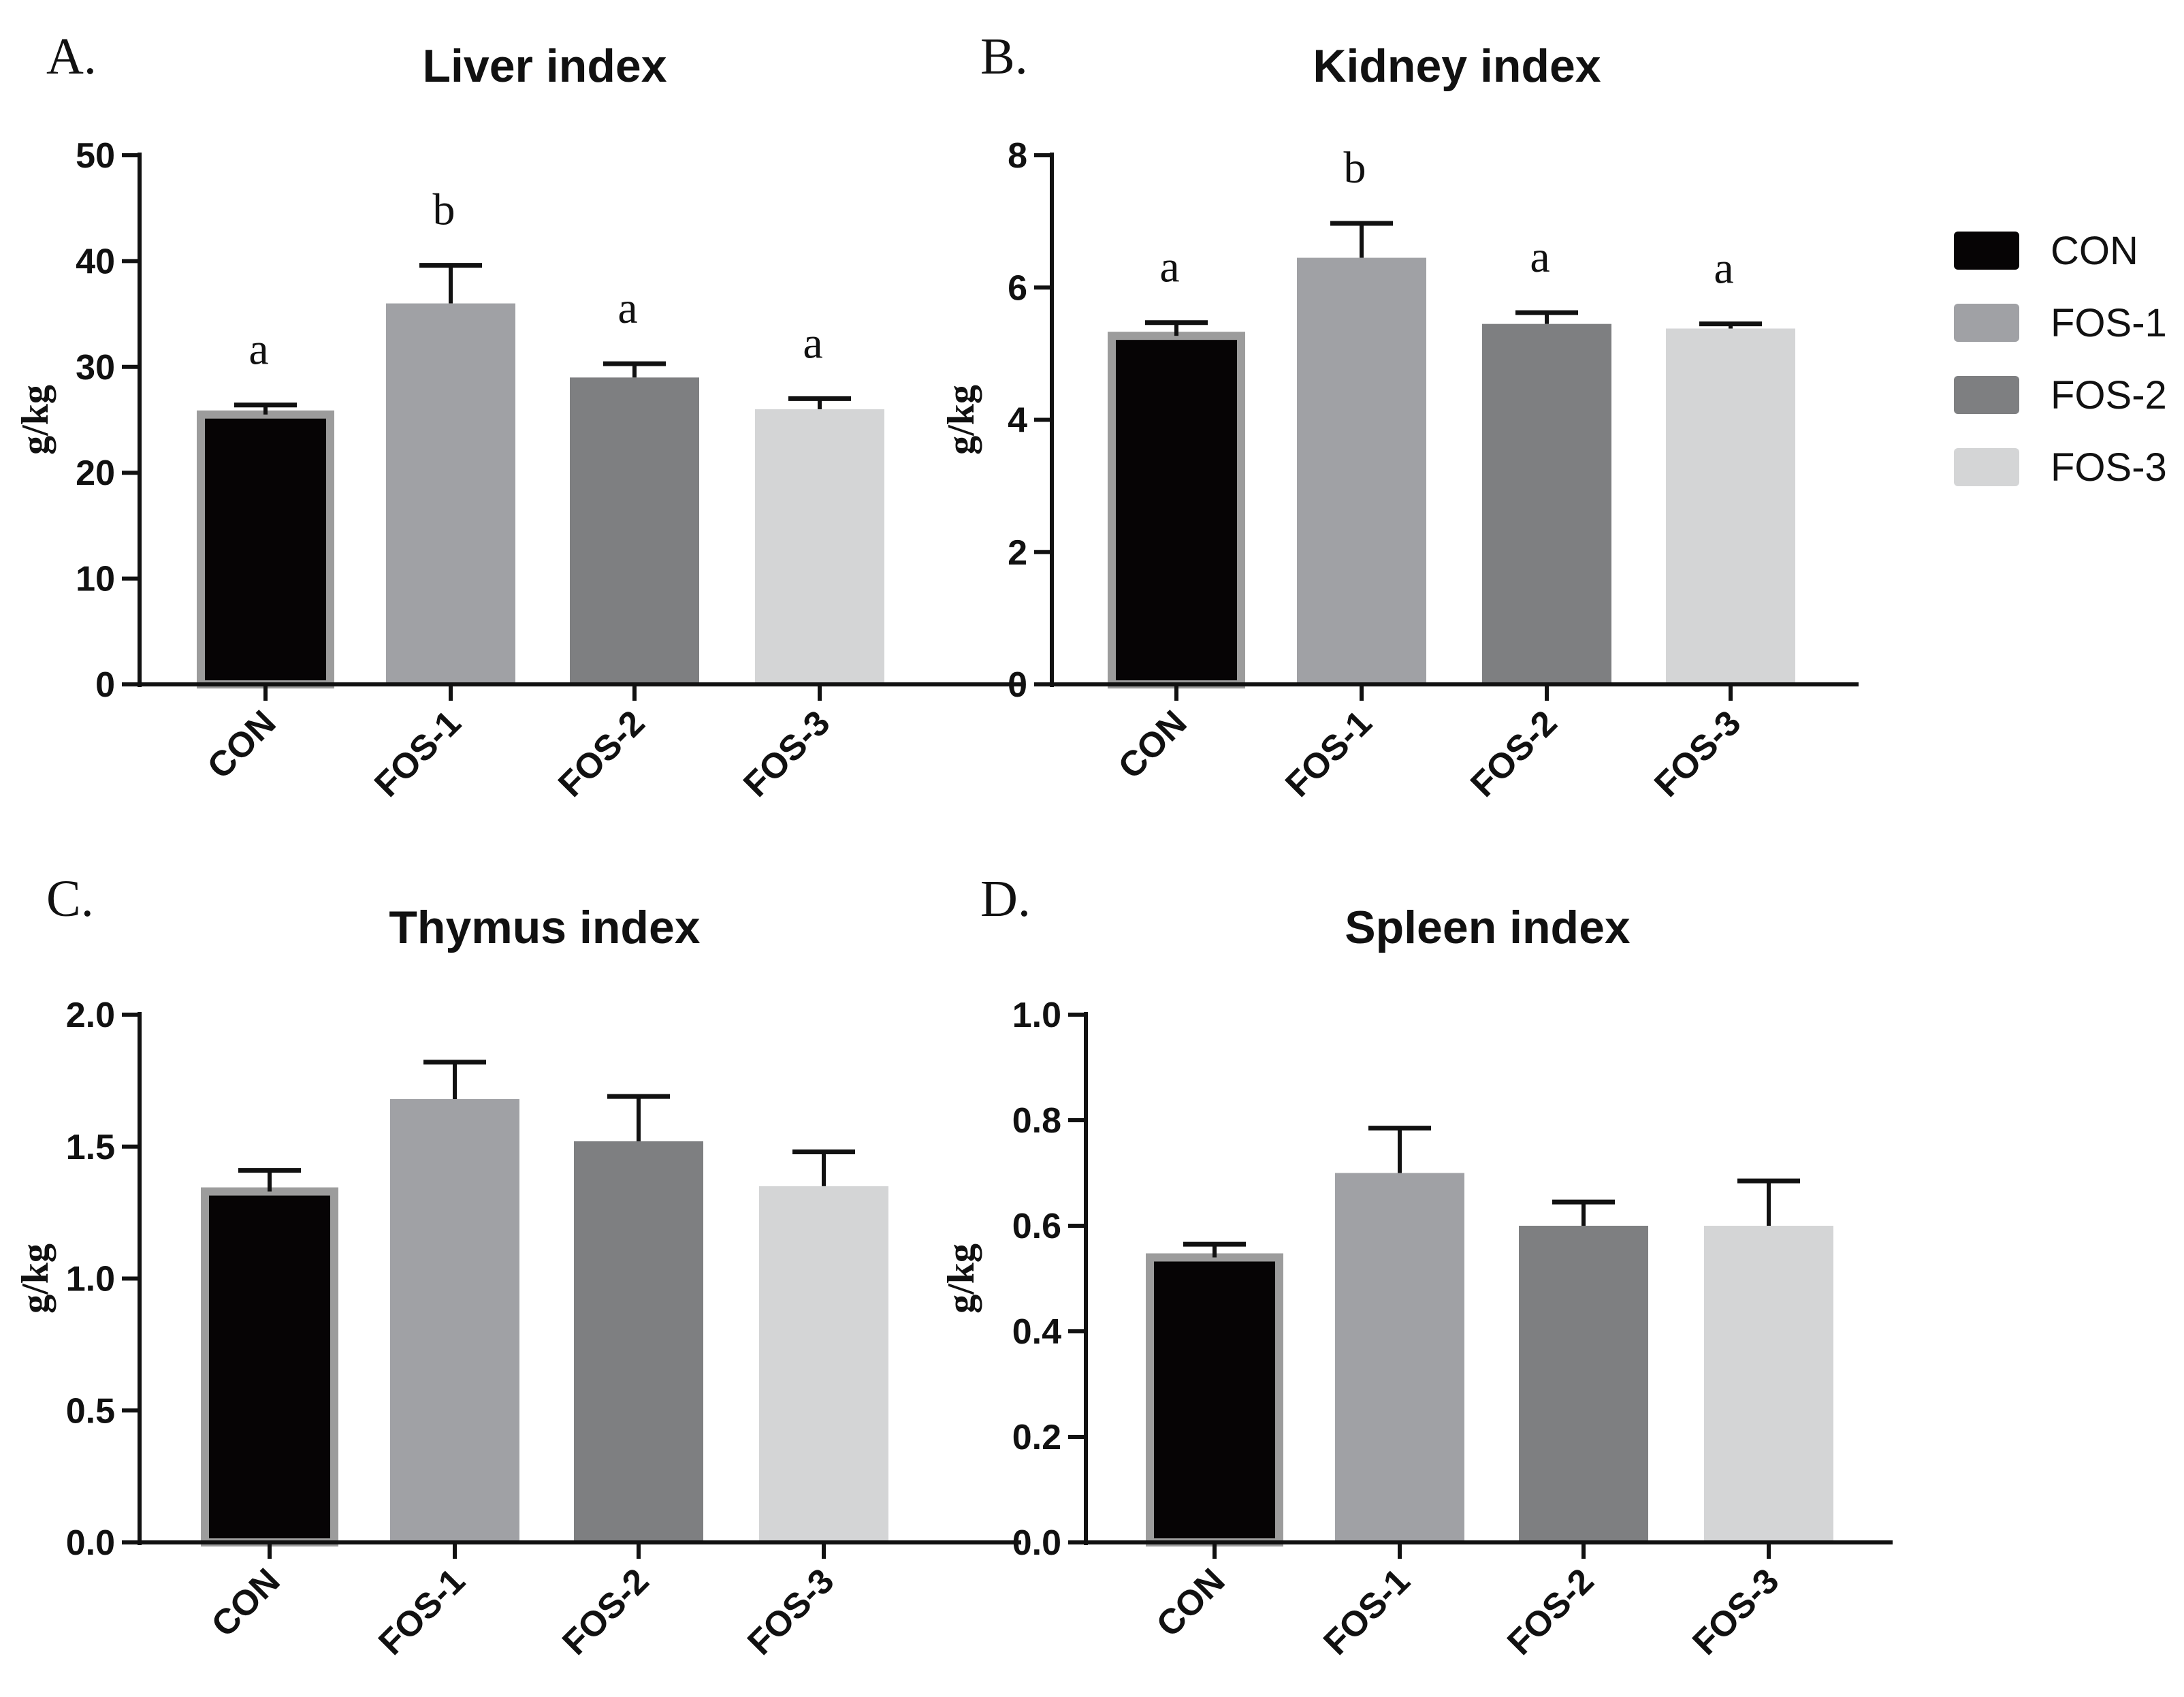  Describe the element at coordinates (1036, 1332) in the screenshot. I see `y-tick-label: 0.4` at that location.